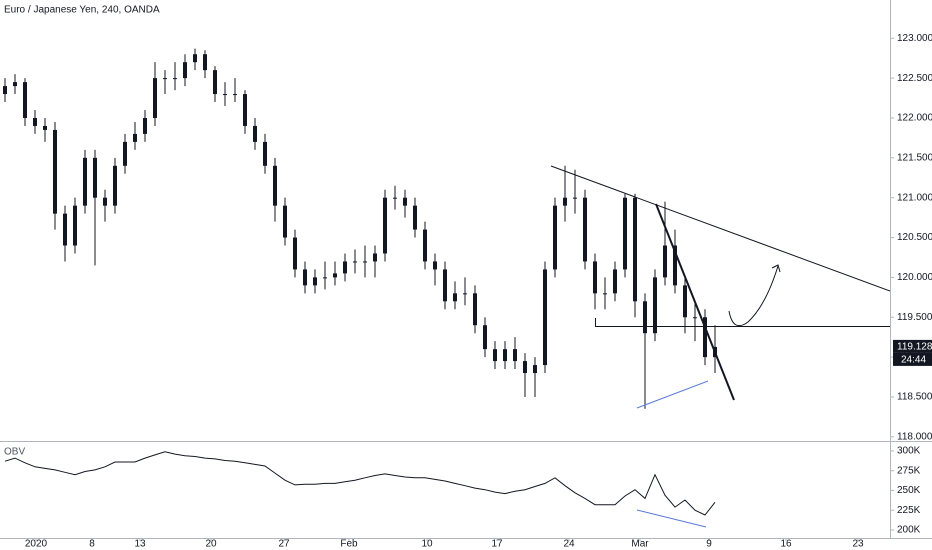  I want to click on obv-line, so click(360, 483).